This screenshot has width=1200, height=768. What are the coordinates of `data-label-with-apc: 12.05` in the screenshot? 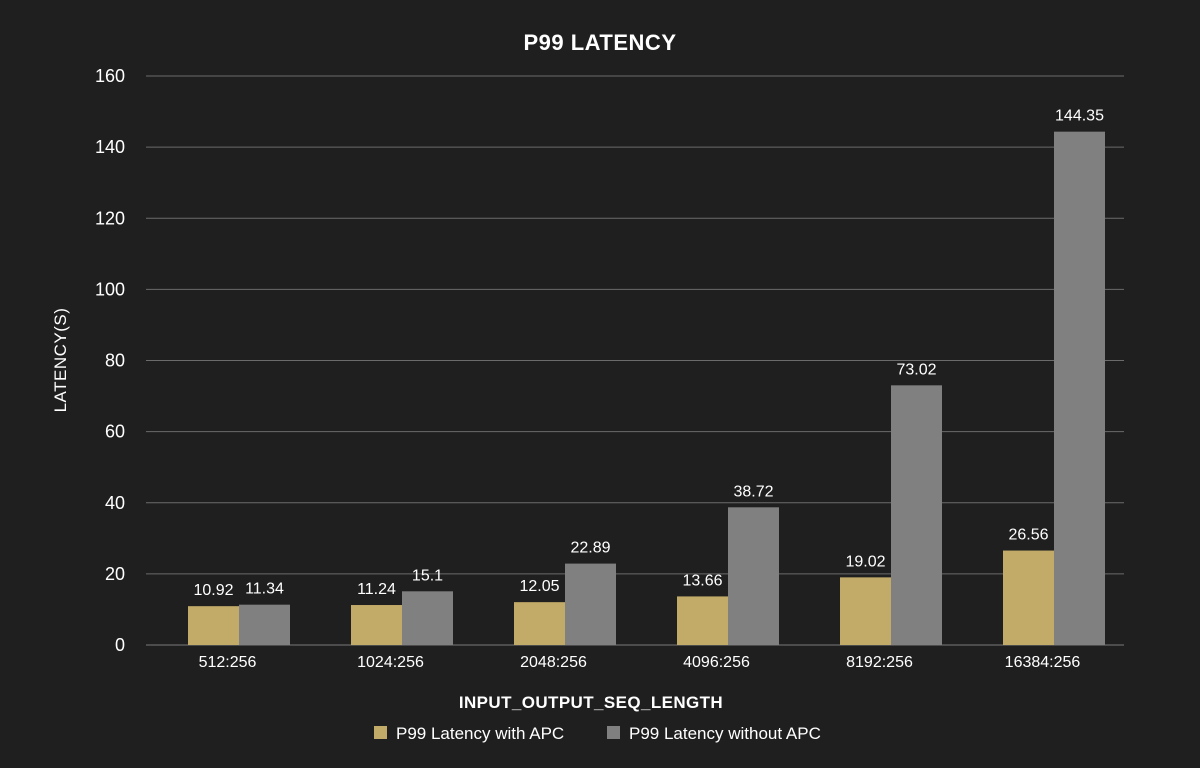 It's located at (539, 586).